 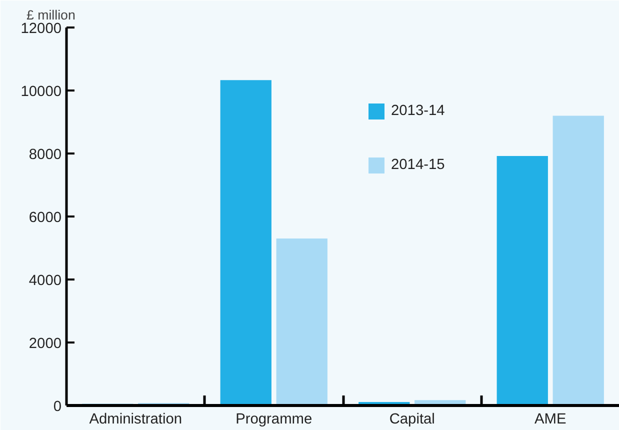 I want to click on x-tick-label: AME, so click(x=550, y=420).